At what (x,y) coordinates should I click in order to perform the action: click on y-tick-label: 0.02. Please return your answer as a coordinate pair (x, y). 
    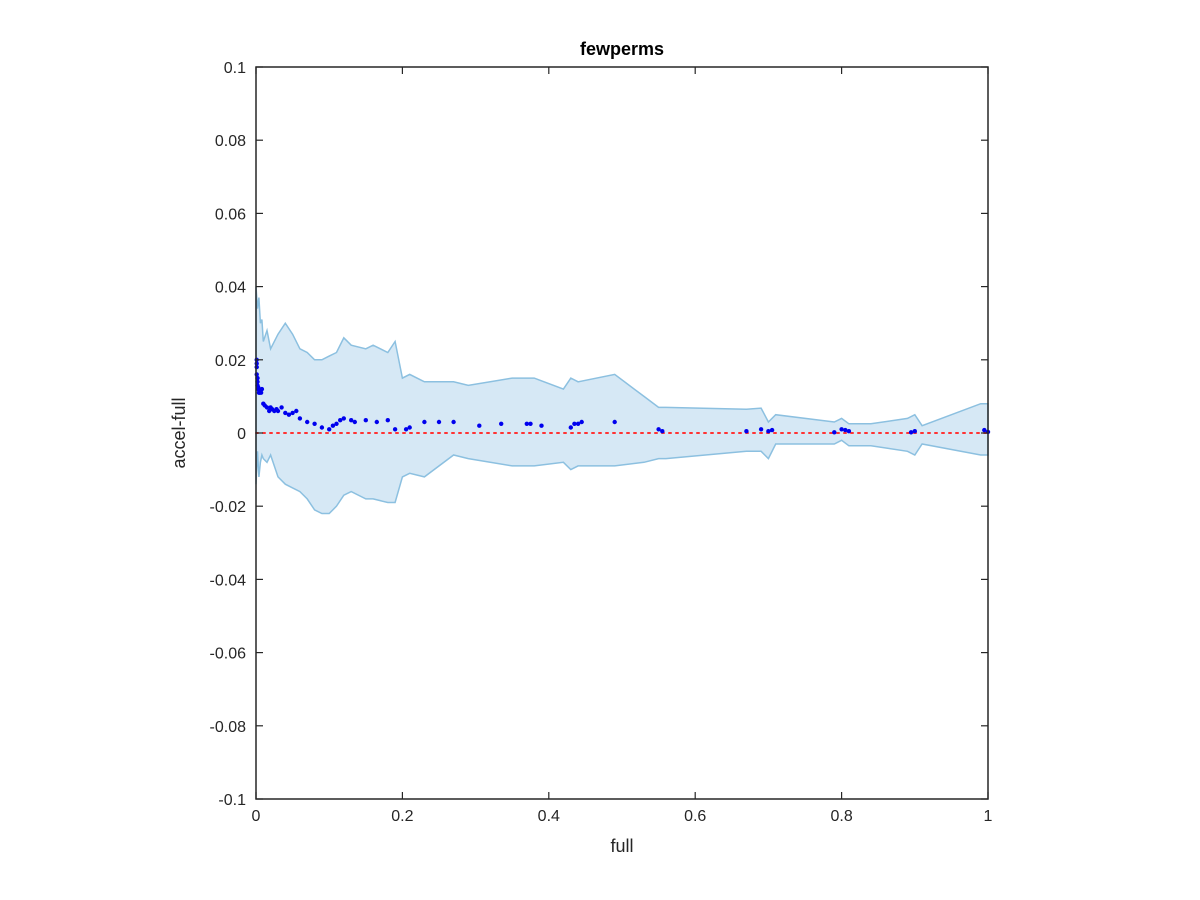
    Looking at the image, I should click on (230, 361).